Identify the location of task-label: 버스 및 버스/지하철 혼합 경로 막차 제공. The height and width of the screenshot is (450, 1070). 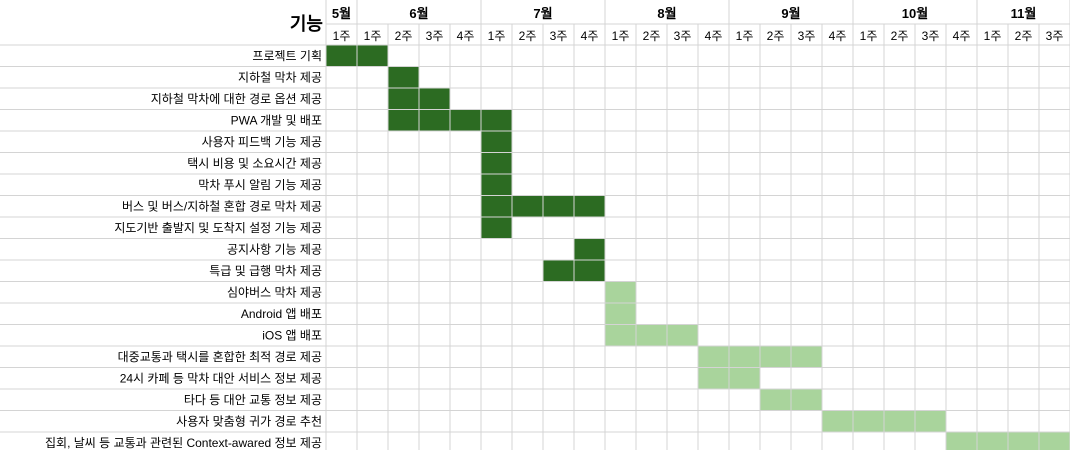
(222, 206).